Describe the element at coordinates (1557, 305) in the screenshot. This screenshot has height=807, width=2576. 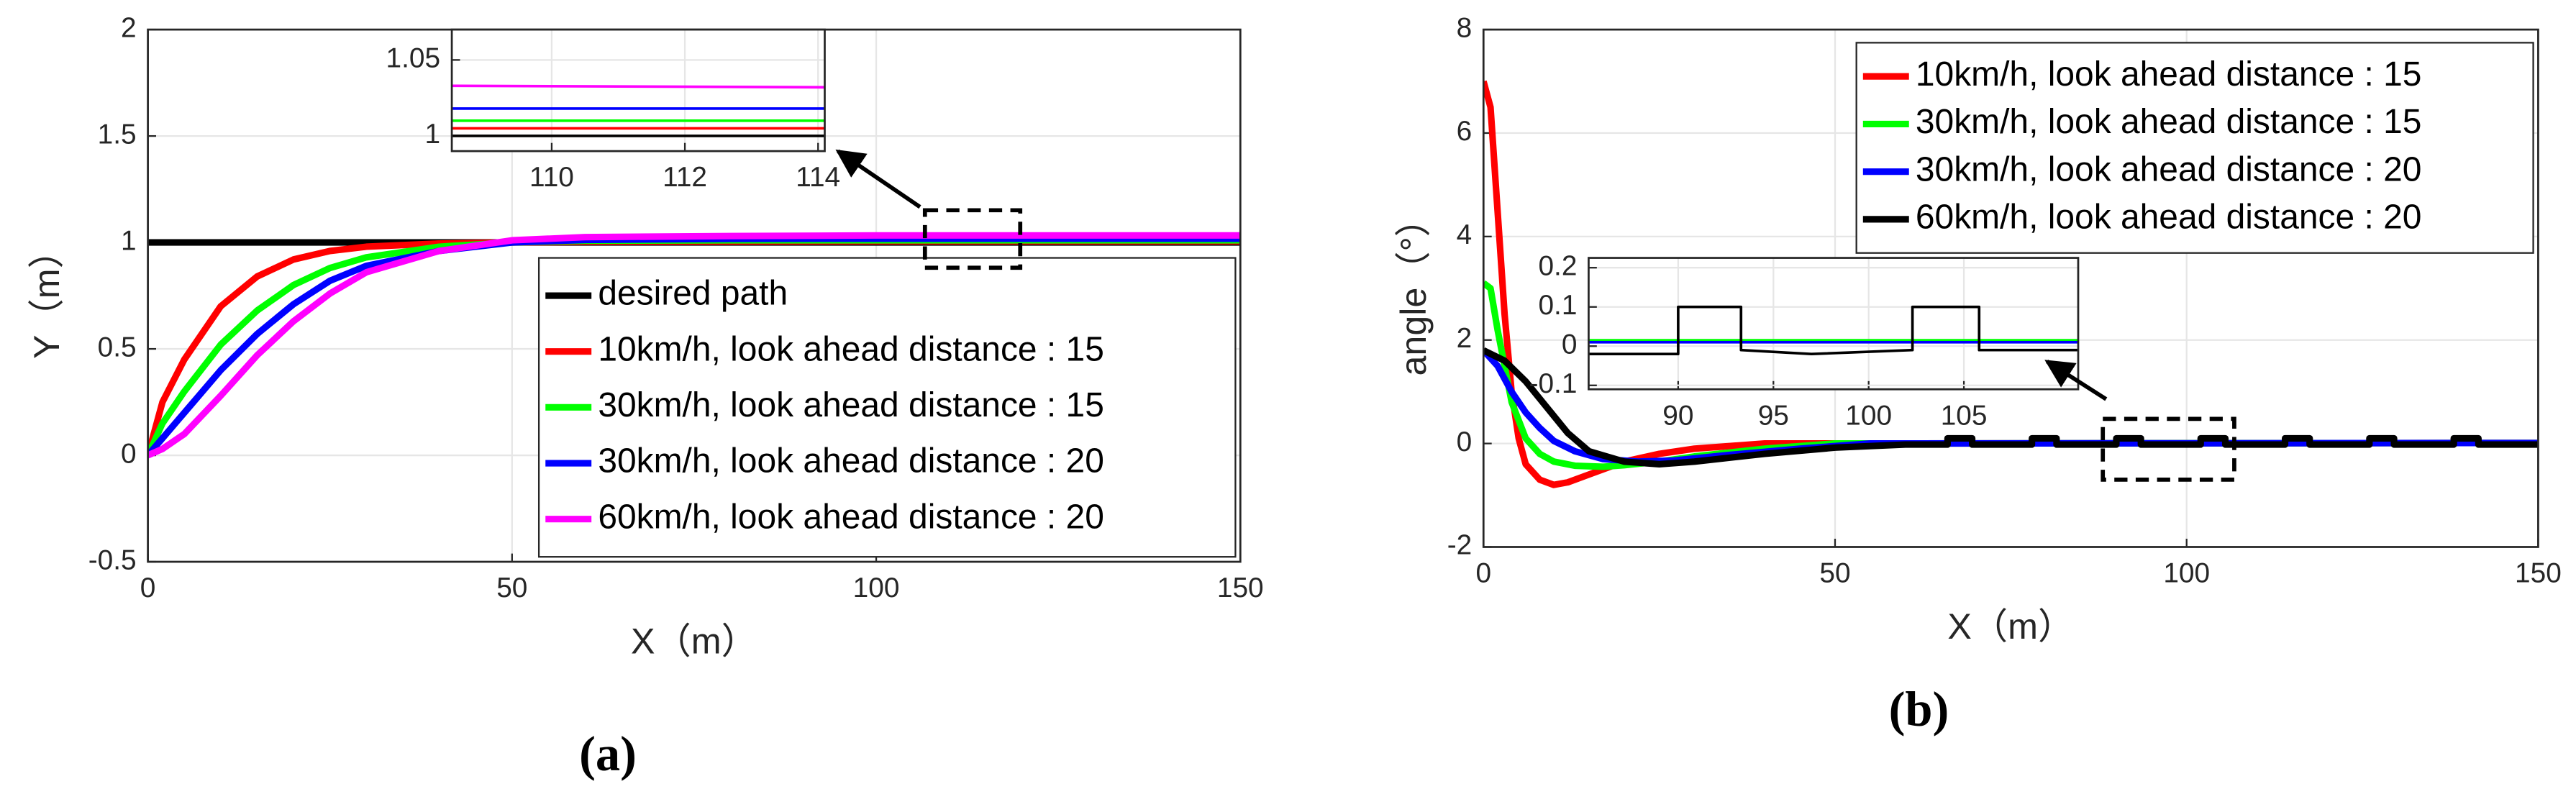
I see `y-tick-label: 0.1` at that location.